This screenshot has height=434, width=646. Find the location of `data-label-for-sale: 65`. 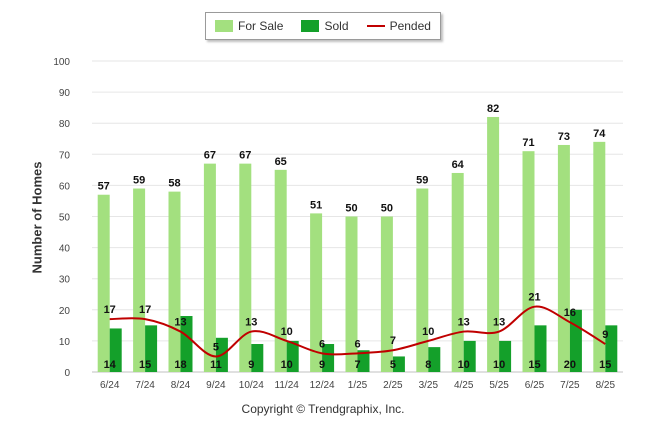

data-label-for-sale: 65 is located at coordinates (281, 162).